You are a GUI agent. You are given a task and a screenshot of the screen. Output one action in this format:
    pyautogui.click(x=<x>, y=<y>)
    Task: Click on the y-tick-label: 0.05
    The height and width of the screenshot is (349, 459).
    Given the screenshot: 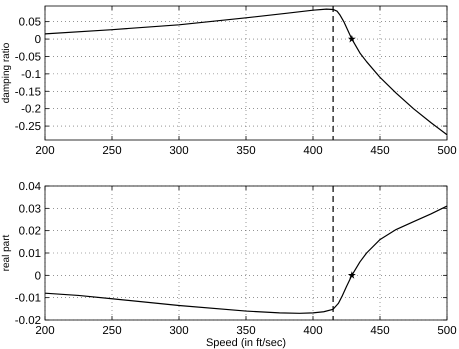 What is the action you would take?
    pyautogui.click(x=29, y=22)
    